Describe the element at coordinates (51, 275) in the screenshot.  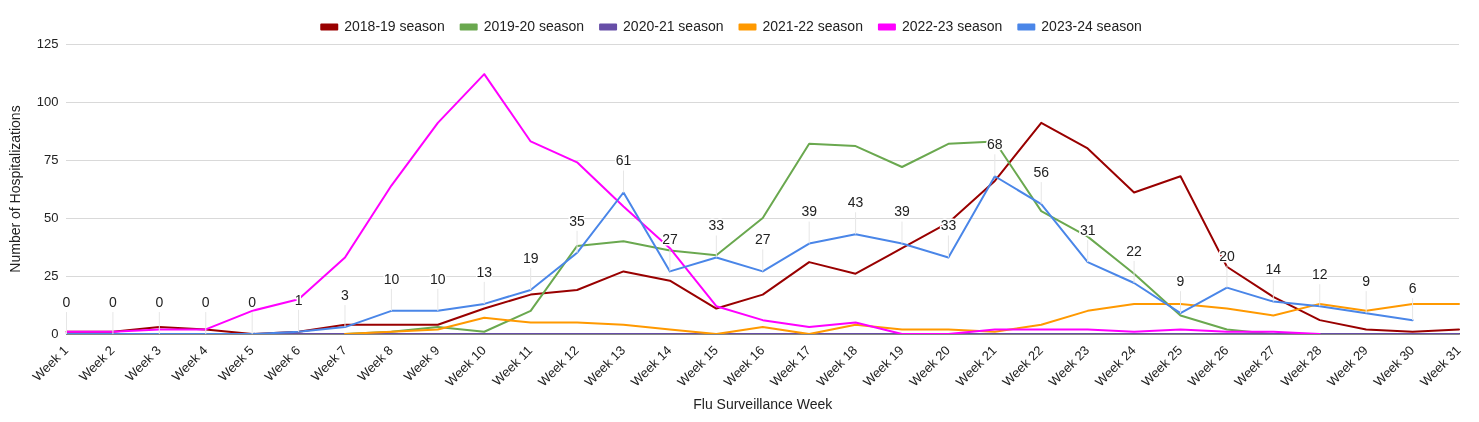
I see `y-tick-label: 25` at that location.